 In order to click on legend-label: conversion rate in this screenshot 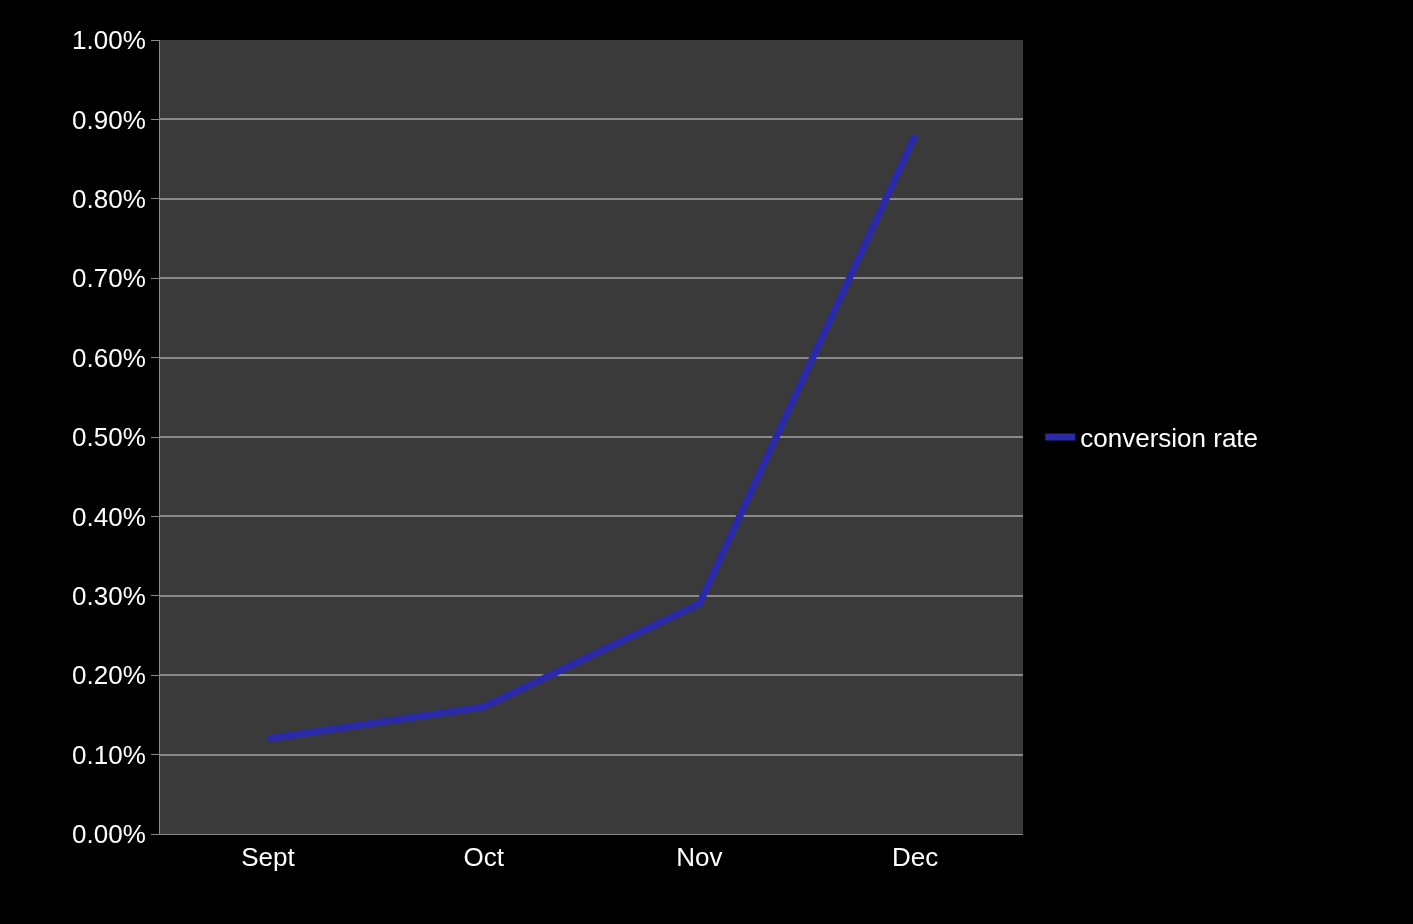, I will do `click(1169, 438)`.